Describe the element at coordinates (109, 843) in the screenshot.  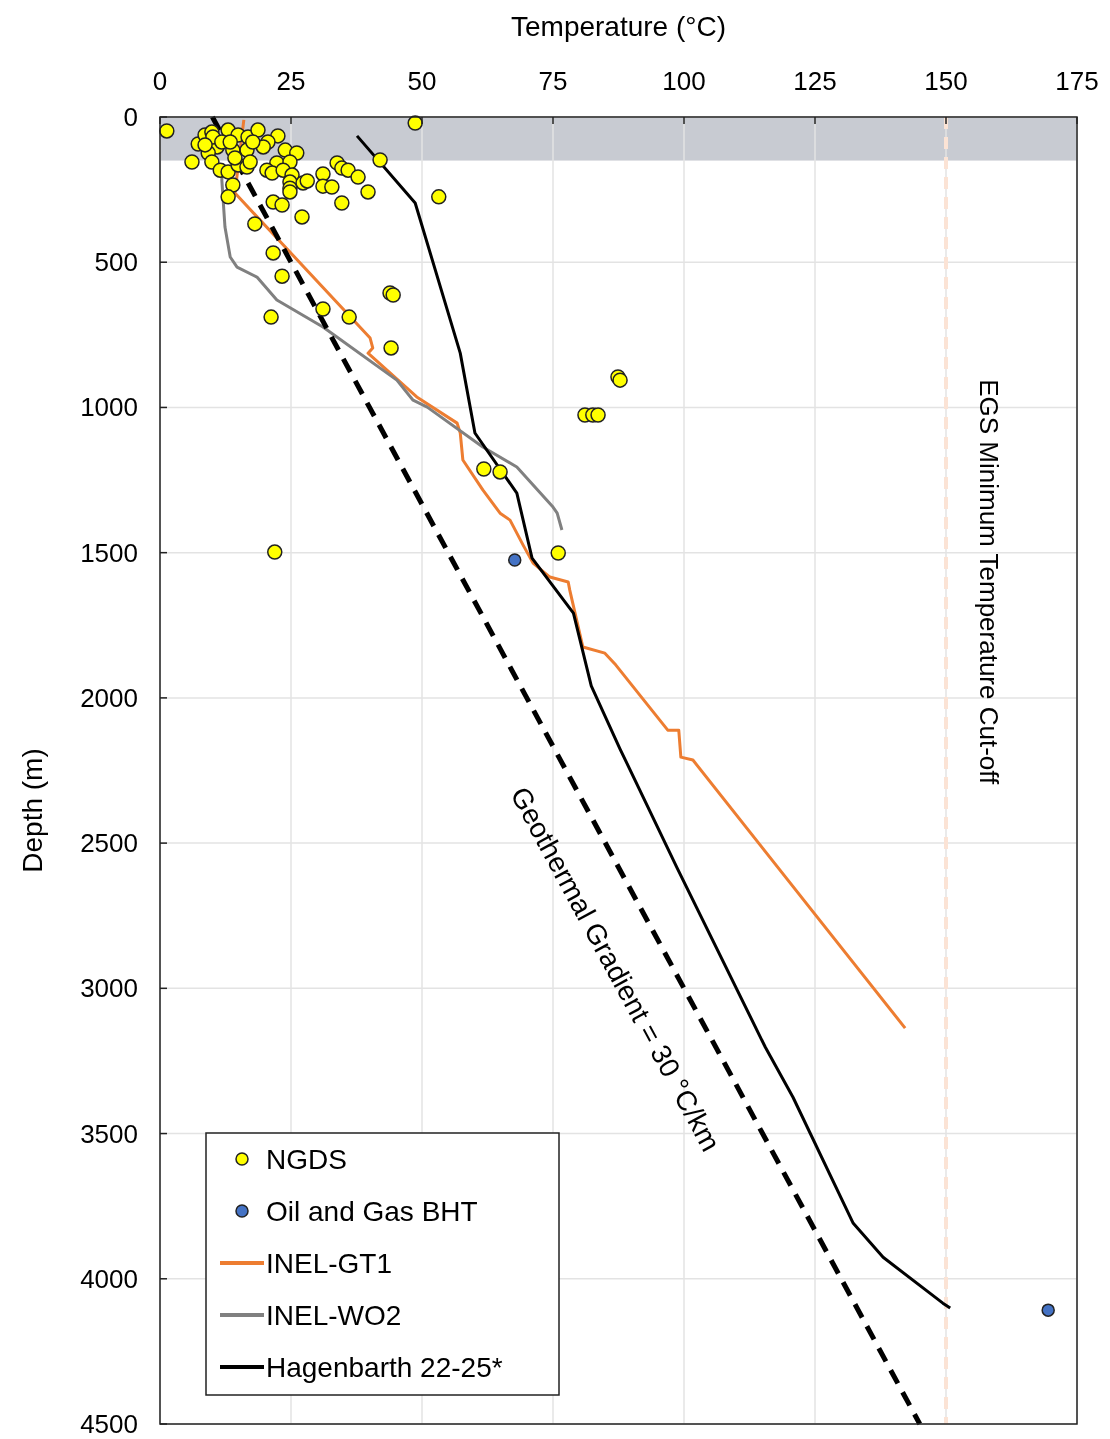
I see `y-tick-label: 2500` at that location.